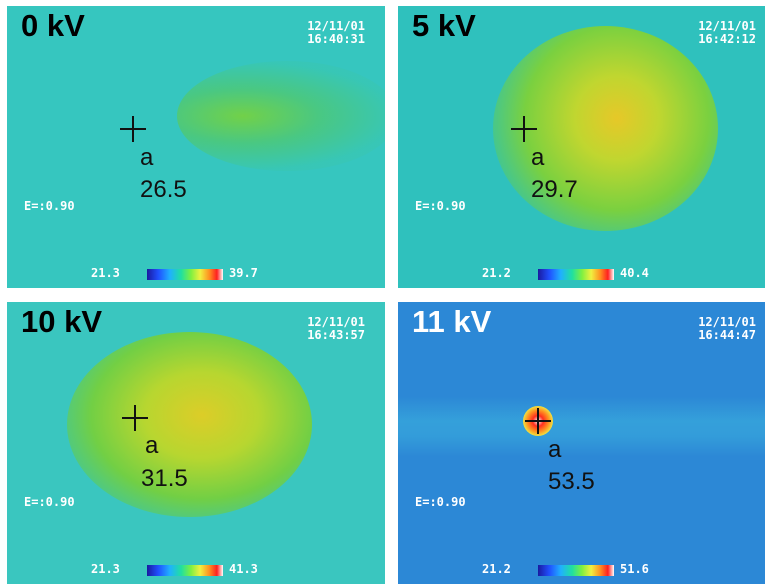 The height and width of the screenshot is (584, 765). I want to click on heat-band, so click(581, 427).